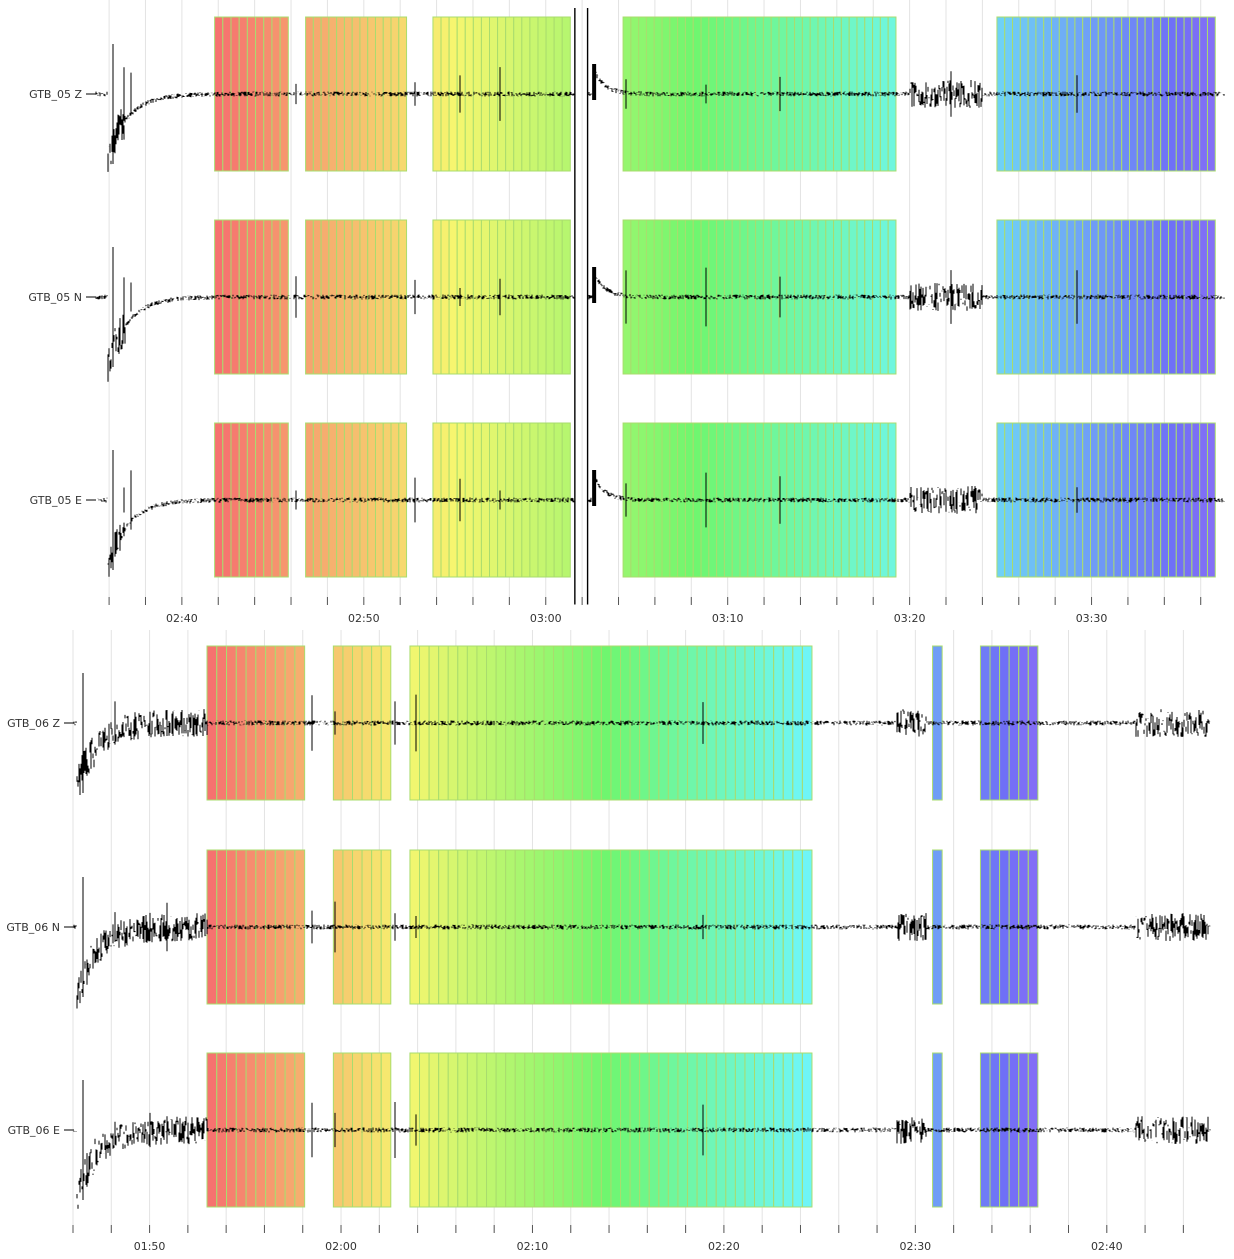 The height and width of the screenshot is (1259, 1234). Describe the element at coordinates (728, 618) in the screenshot. I see `tick-label: 03:10` at that location.